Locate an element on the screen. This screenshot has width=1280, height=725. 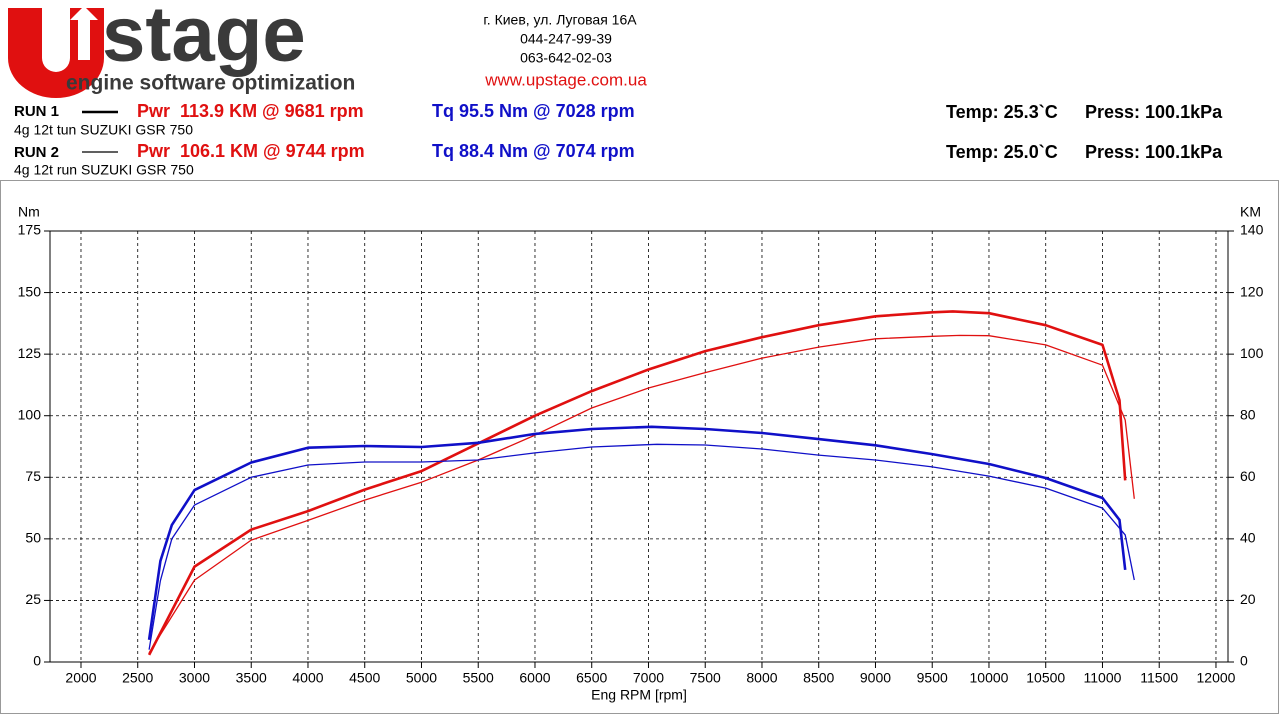
x-tick-label: 4500 is located at coordinates (364, 678).